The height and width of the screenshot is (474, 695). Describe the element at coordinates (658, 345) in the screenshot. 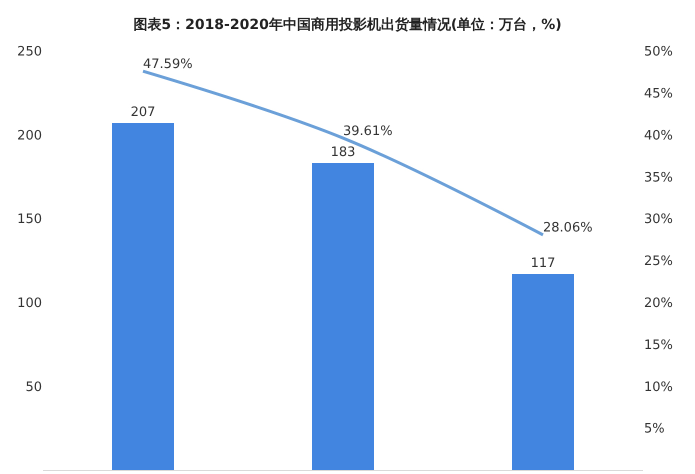

I see `y2-tick-label: 15%` at that location.